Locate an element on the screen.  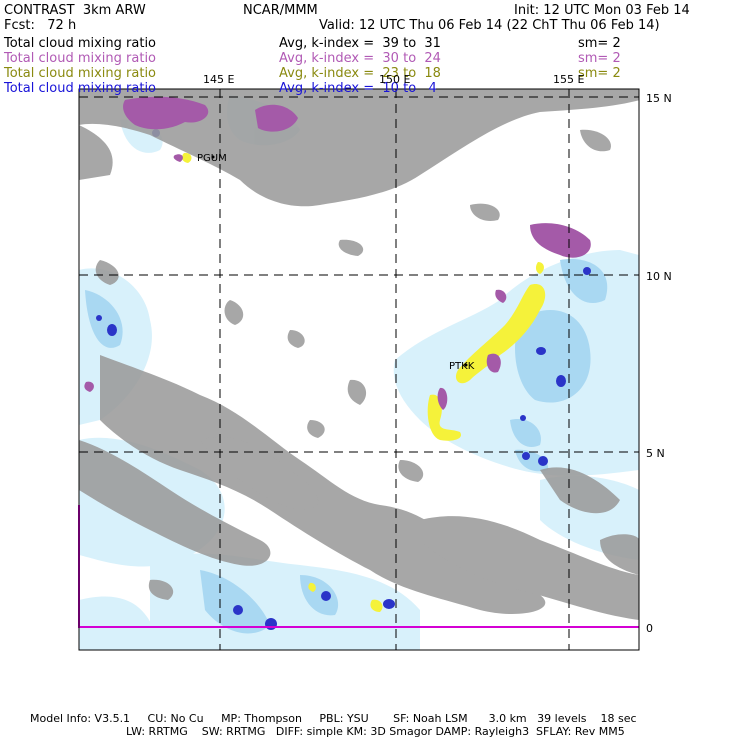
ptkk-station-dot is located at coordinates (466, 365).